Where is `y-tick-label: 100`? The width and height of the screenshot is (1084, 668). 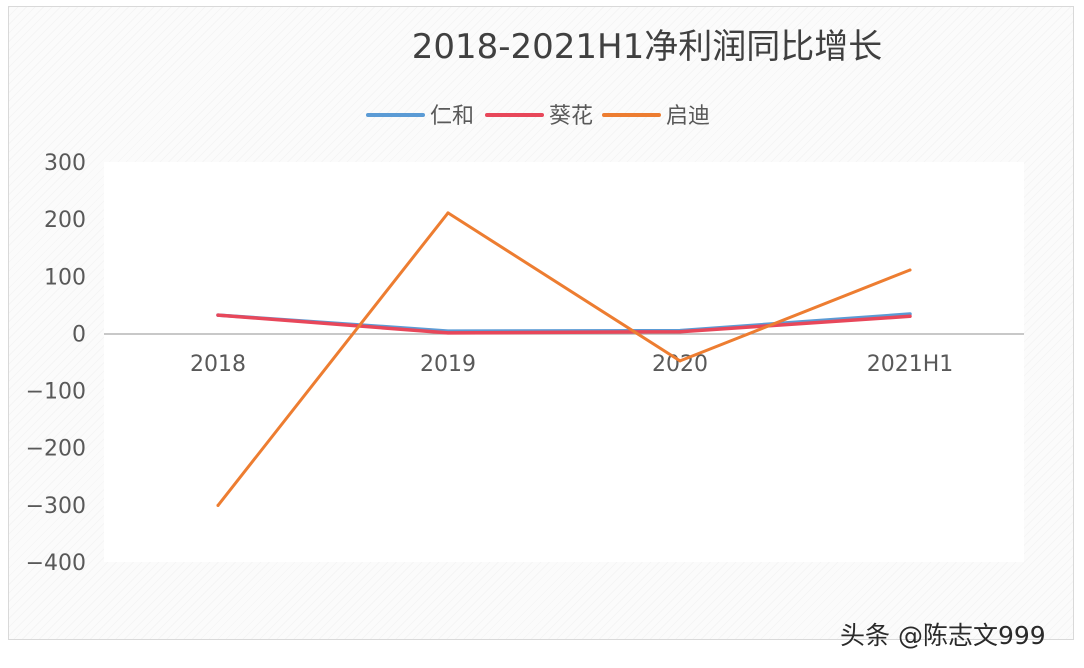
y-tick-label: 100 is located at coordinates (65, 277).